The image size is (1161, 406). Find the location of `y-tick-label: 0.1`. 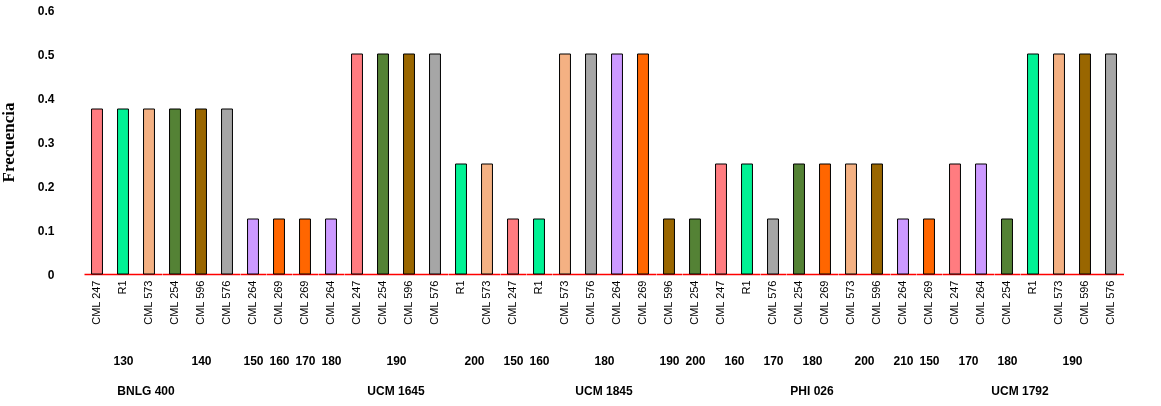

y-tick-label: 0.1 is located at coordinates (46, 230).